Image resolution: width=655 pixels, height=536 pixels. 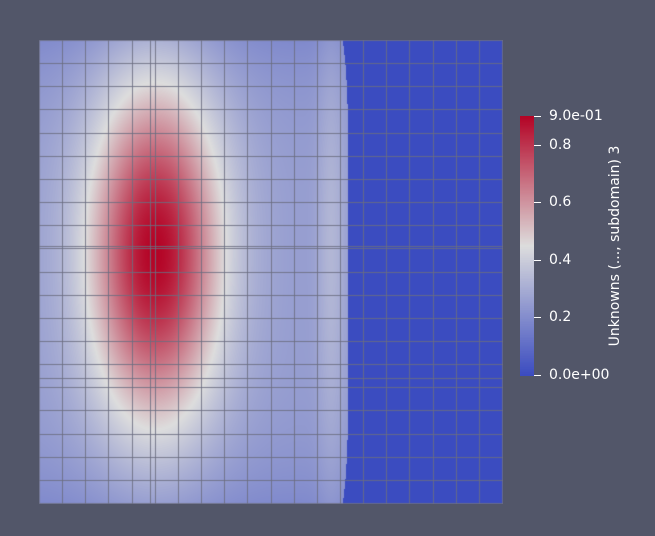 I want to click on colorbar-tick-label: 0.4, so click(x=560, y=259).